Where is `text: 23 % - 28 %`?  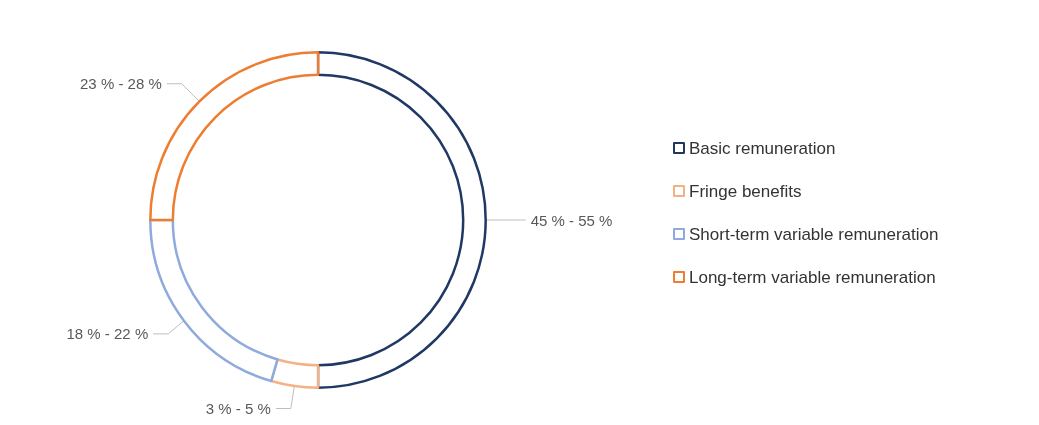
text: 23 % - 28 % is located at coordinates (121, 84).